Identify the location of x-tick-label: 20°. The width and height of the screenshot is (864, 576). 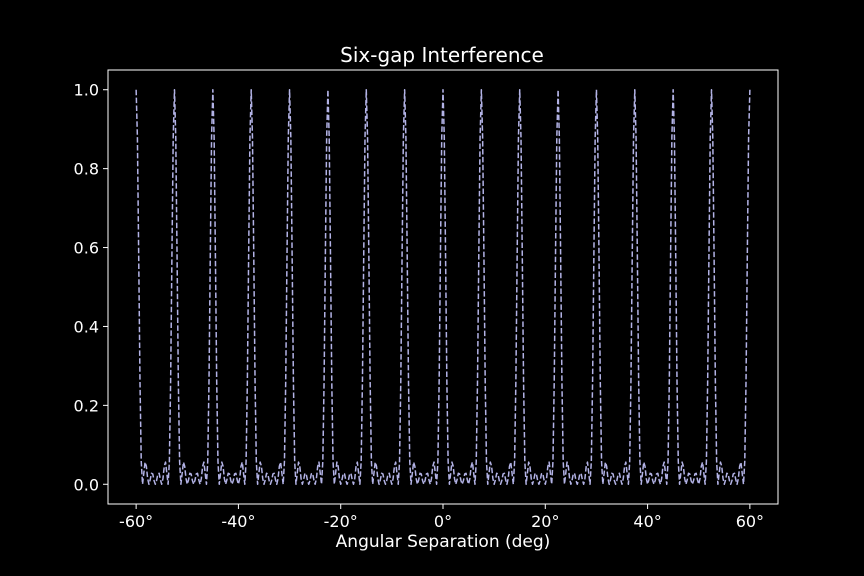
(545, 521).